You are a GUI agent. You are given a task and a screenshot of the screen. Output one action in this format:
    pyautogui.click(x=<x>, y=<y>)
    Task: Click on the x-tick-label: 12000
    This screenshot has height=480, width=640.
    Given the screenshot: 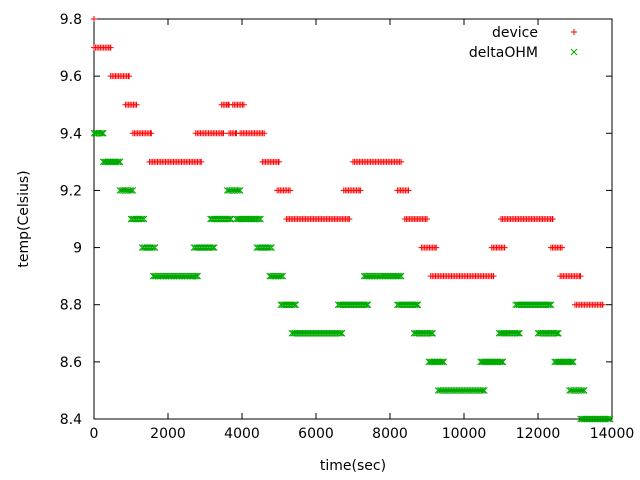 What is the action you would take?
    pyautogui.click(x=538, y=434)
    